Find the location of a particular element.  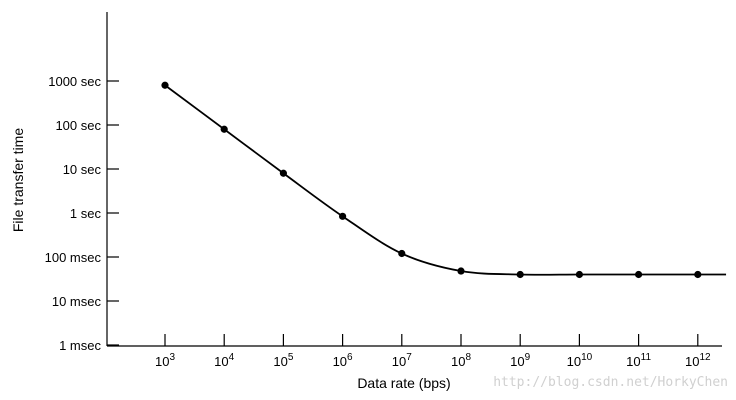

x-tick-exponent: 10 is located at coordinates (587, 357).